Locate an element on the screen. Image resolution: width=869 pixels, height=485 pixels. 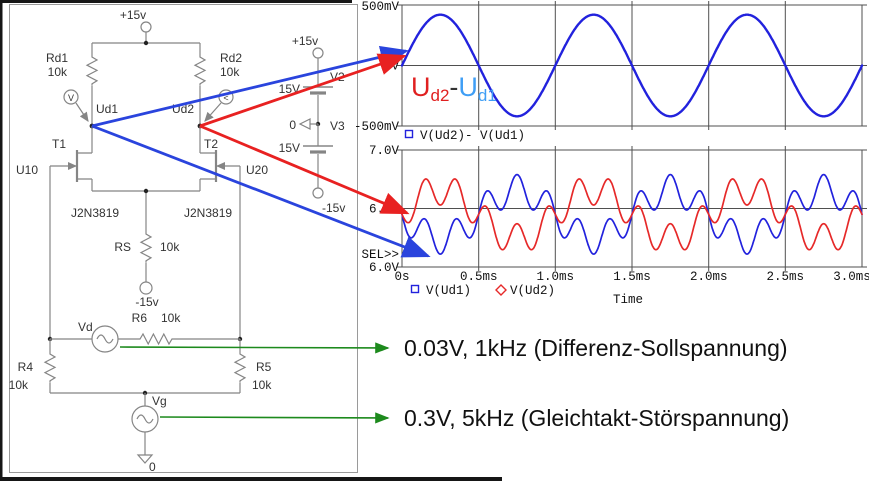
xtick-1-0ms: 1.0ms is located at coordinates (556, 277).